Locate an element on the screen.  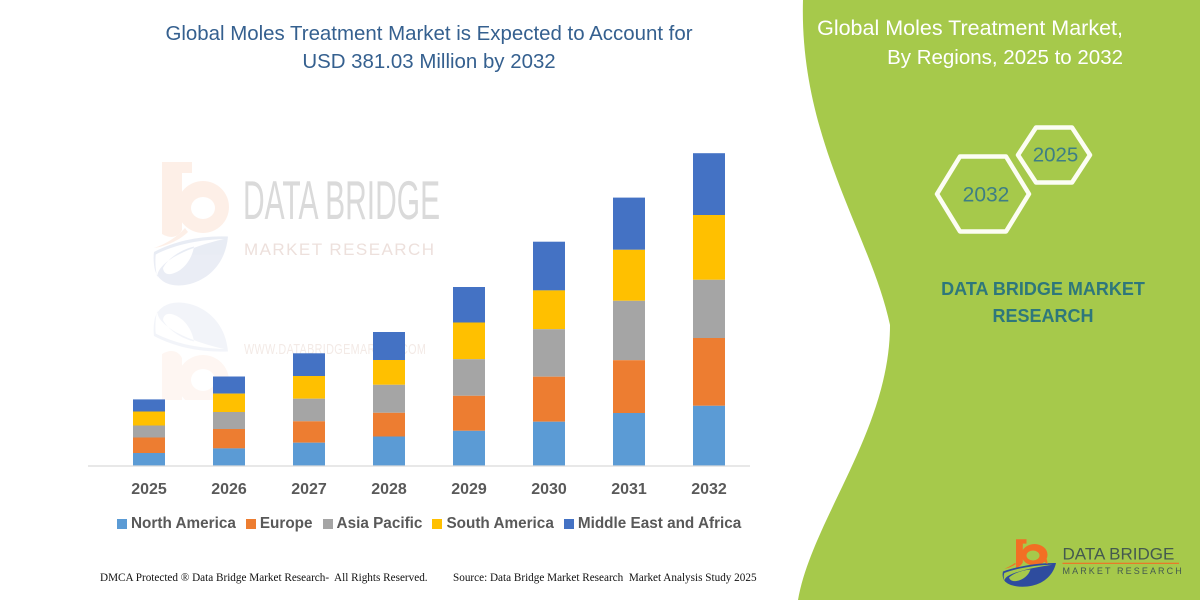
svg-text: DATA BRIDGE is located at coordinates (1119, 553).